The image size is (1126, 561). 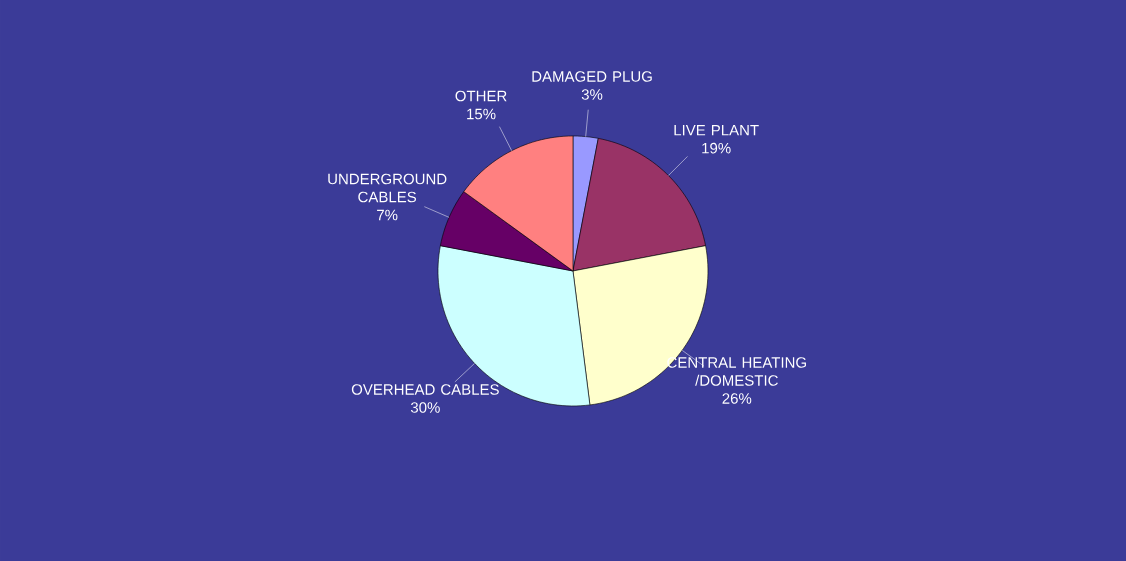 What do you see at coordinates (425, 389) in the screenshot?
I see `slice-label: OVERHEAD CABLES` at bounding box center [425, 389].